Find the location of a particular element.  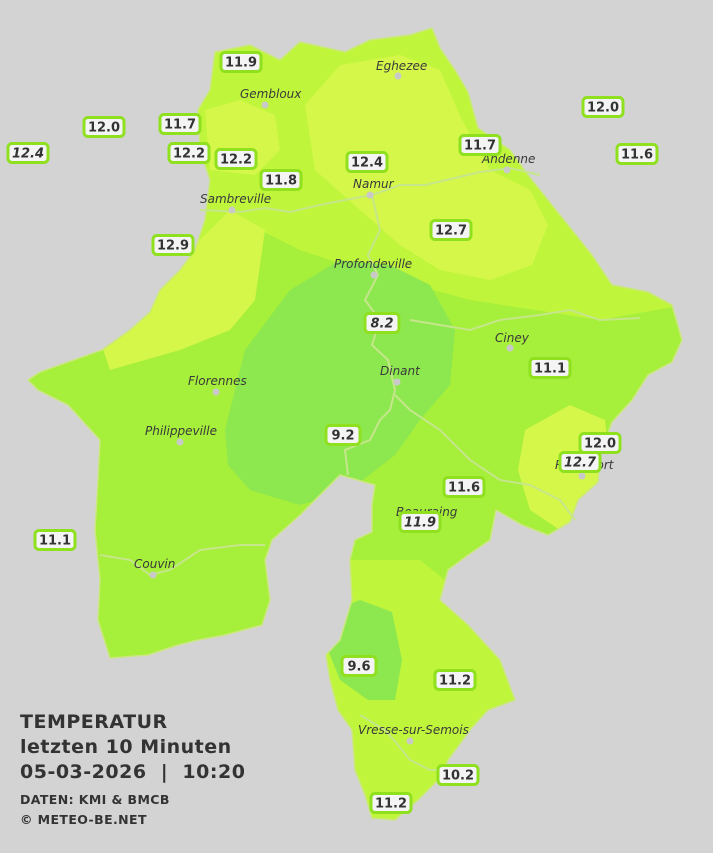

city-couvin: Couvin is located at coordinates (154, 568).